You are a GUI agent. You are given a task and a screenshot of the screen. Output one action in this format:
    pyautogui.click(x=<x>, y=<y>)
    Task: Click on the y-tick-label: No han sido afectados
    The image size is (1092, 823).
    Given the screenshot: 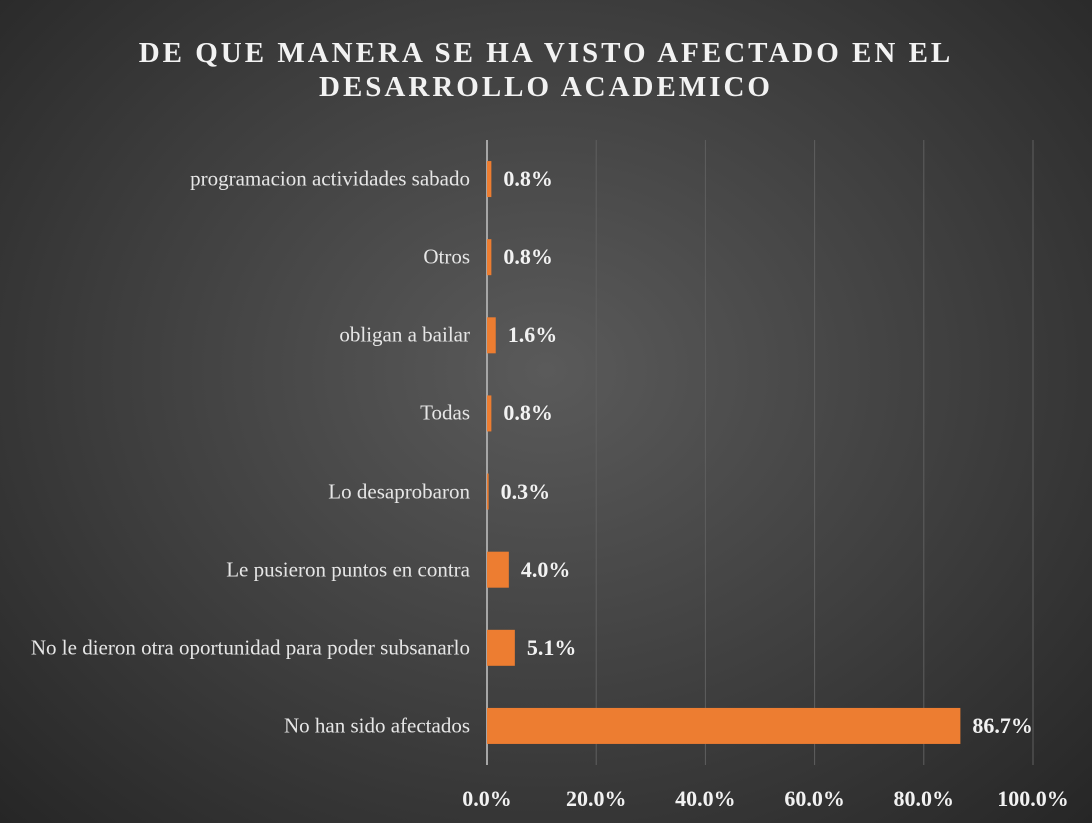 What is the action you would take?
    pyautogui.click(x=376, y=725)
    